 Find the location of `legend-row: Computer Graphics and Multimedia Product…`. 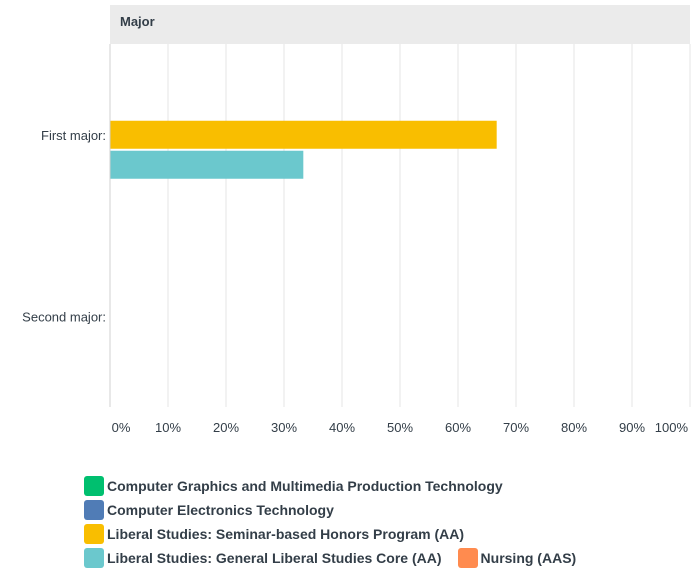

legend-row: Computer Graphics and Multimedia Product… is located at coordinates (384, 486).